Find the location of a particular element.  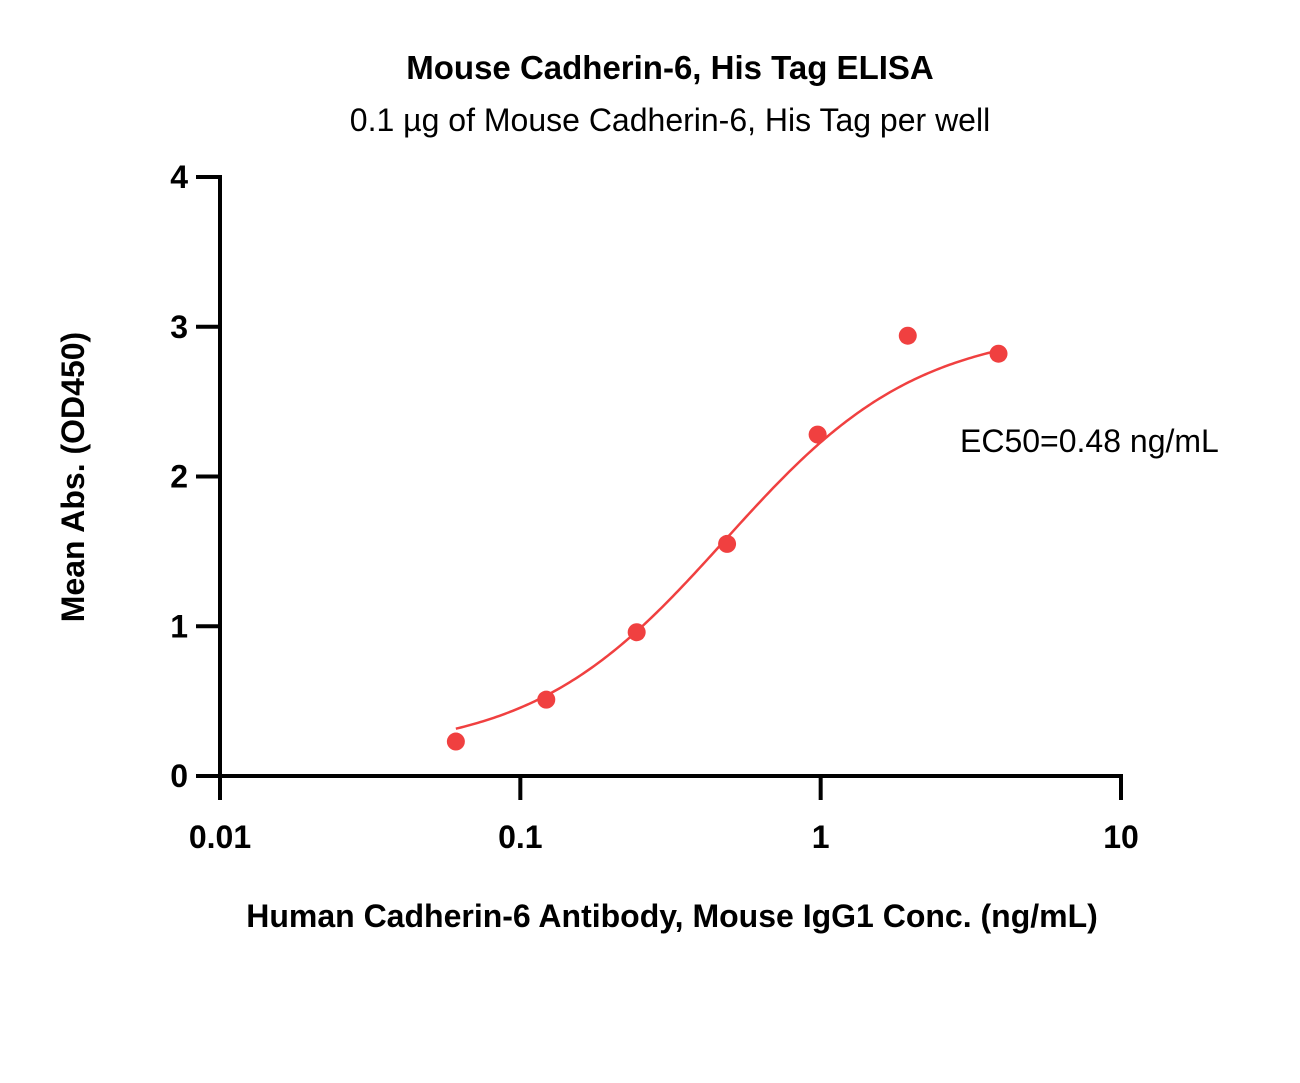

chart-title: Mouse Cadherin-6, His Tag ELISA is located at coordinates (669, 67).